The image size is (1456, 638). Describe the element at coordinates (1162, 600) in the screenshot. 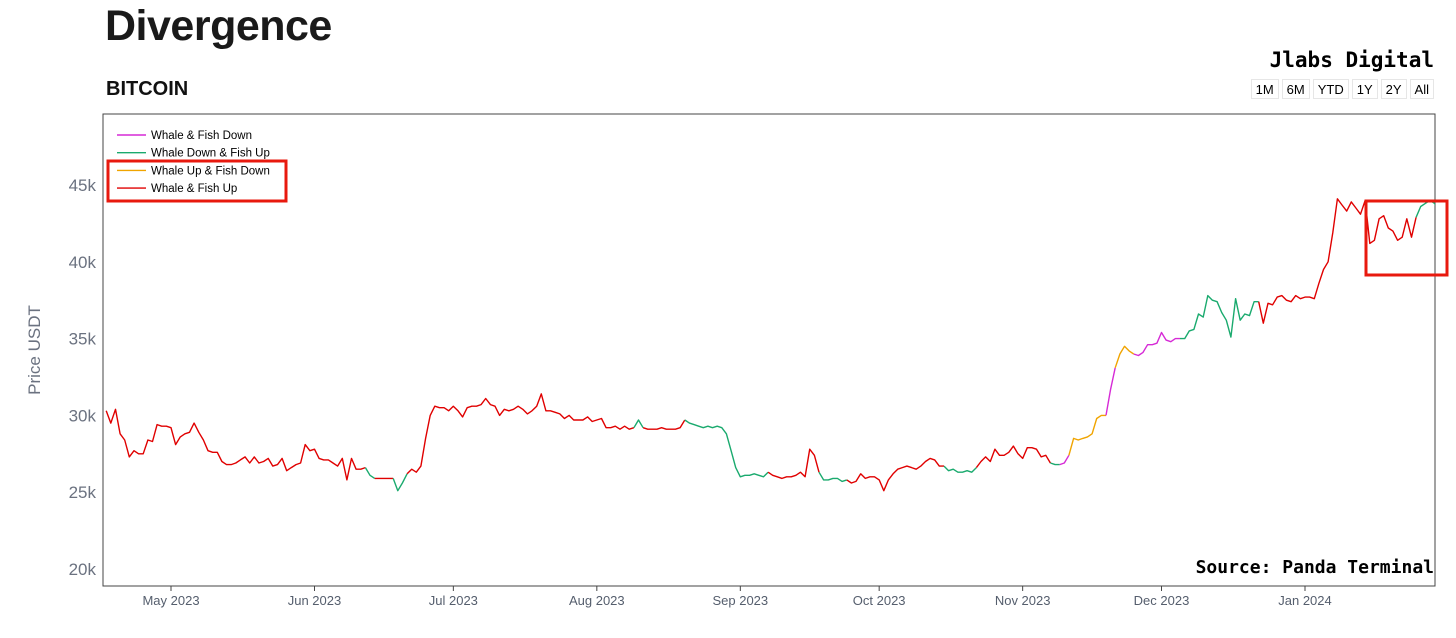

I see `x-tick-label: Dec 2023` at that location.